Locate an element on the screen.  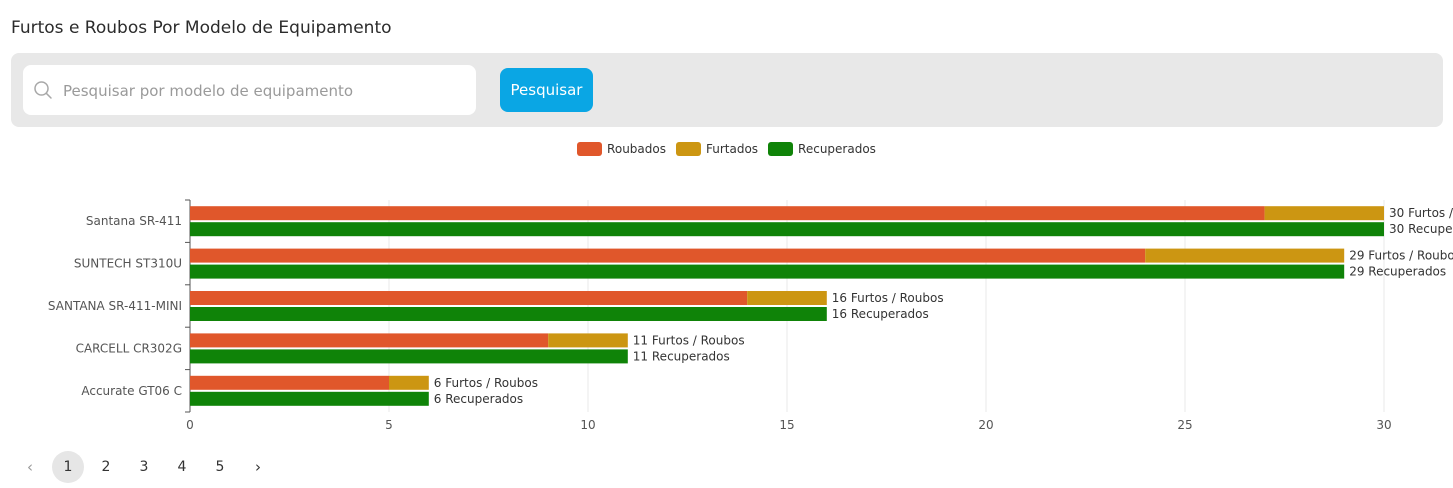
page-button-5: 5 is located at coordinates (220, 467).